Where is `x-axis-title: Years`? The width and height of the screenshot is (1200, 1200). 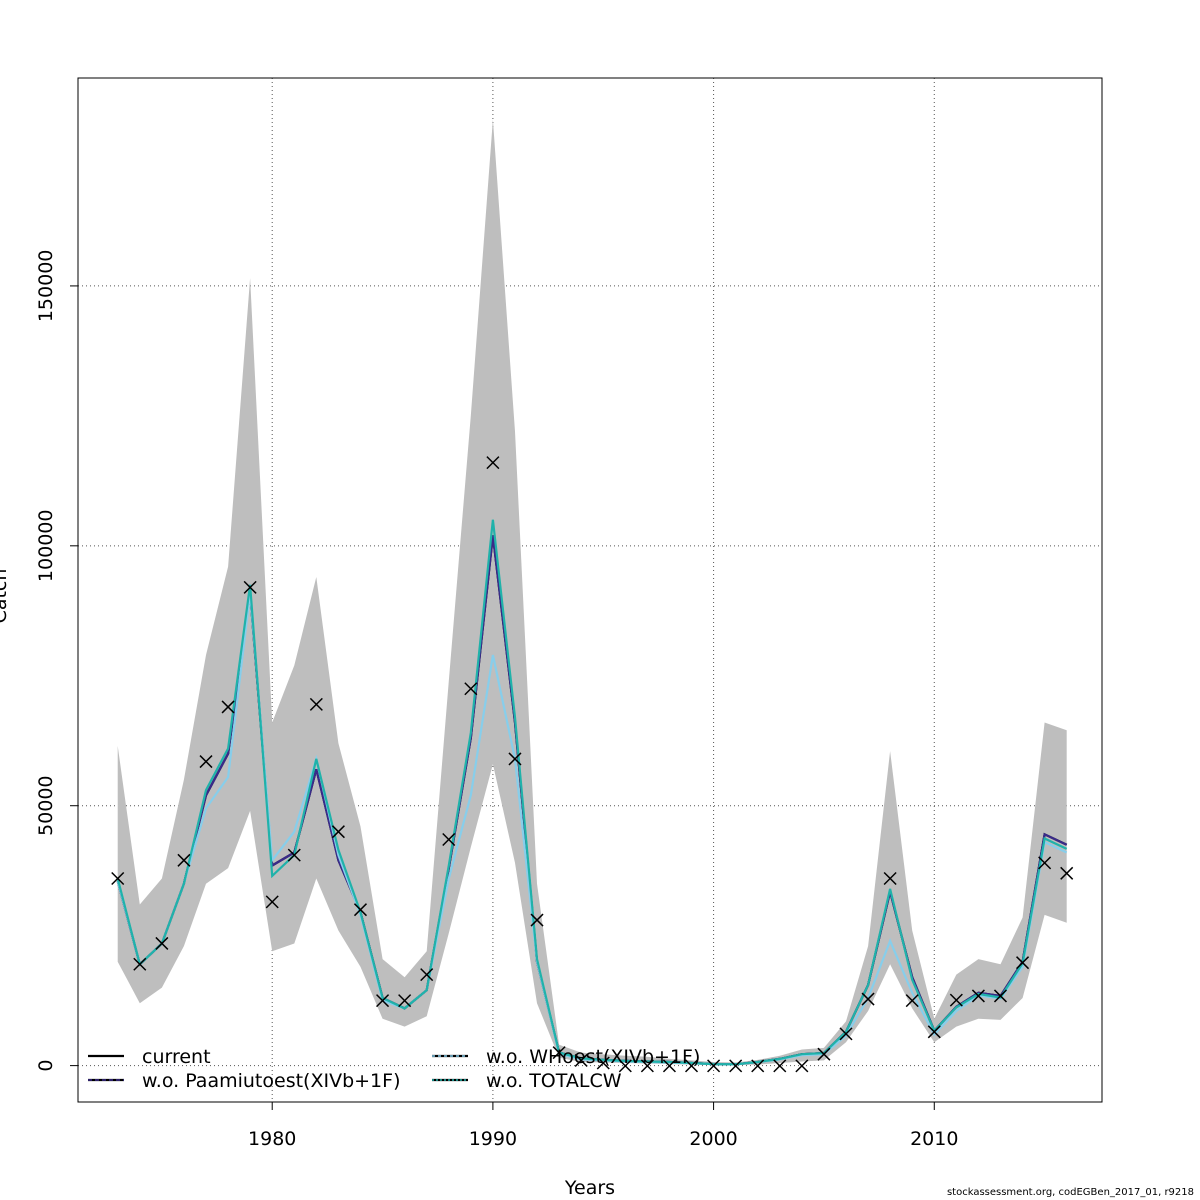
x-axis-title: Years is located at coordinates (589, 1188).